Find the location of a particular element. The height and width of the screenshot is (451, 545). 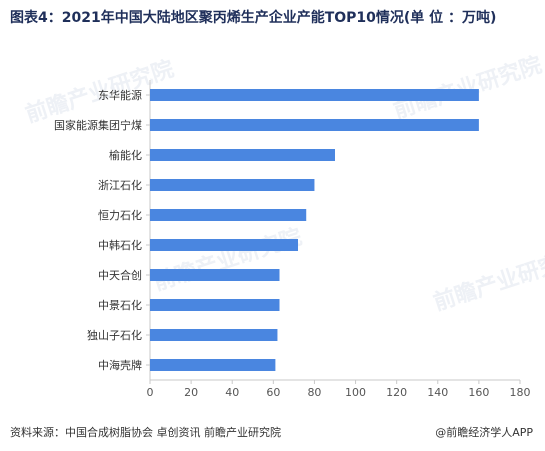

y-category-label: 中天合创 is located at coordinates (120, 275).